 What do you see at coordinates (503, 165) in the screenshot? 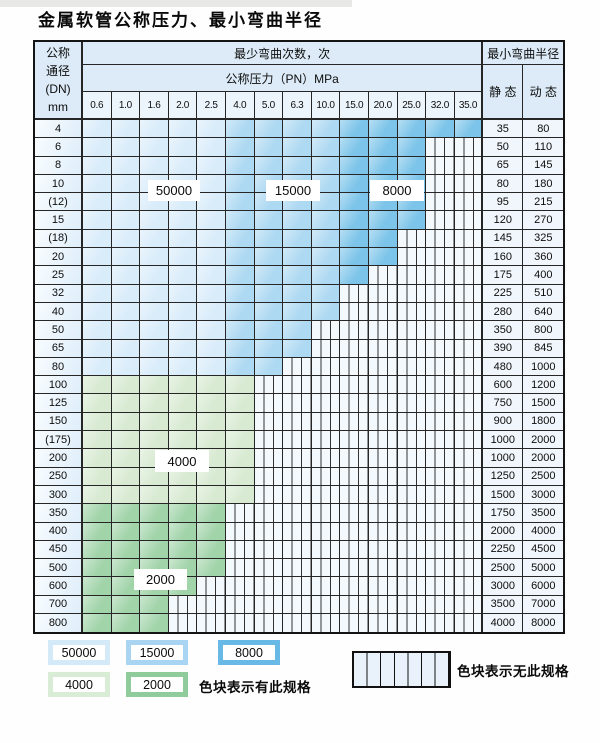
I see `static-cell: 65` at bounding box center [503, 165].